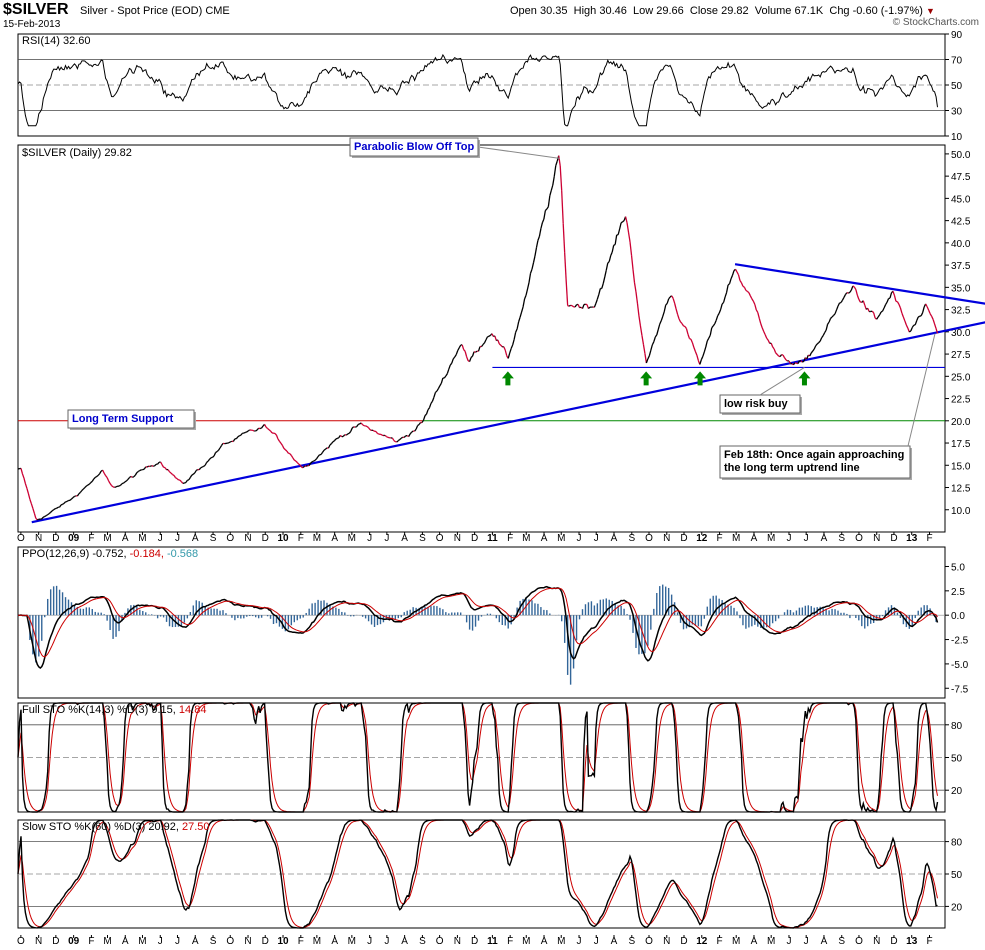  What do you see at coordinates (930, 11) in the screenshot?
I see `dropdown-arrow-icon: ▼` at bounding box center [930, 11].